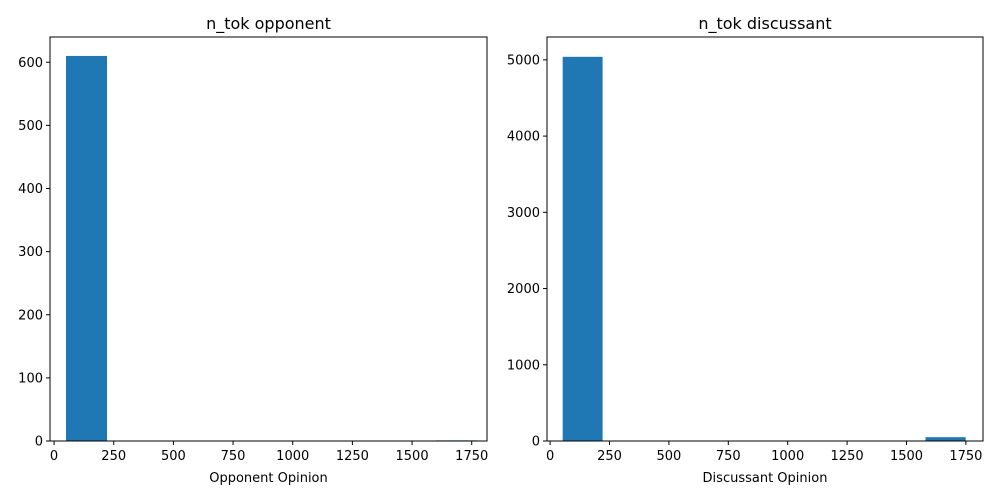  Describe the element at coordinates (609, 456) in the screenshot. I see `chart-right-xtick-label: 250` at that location.